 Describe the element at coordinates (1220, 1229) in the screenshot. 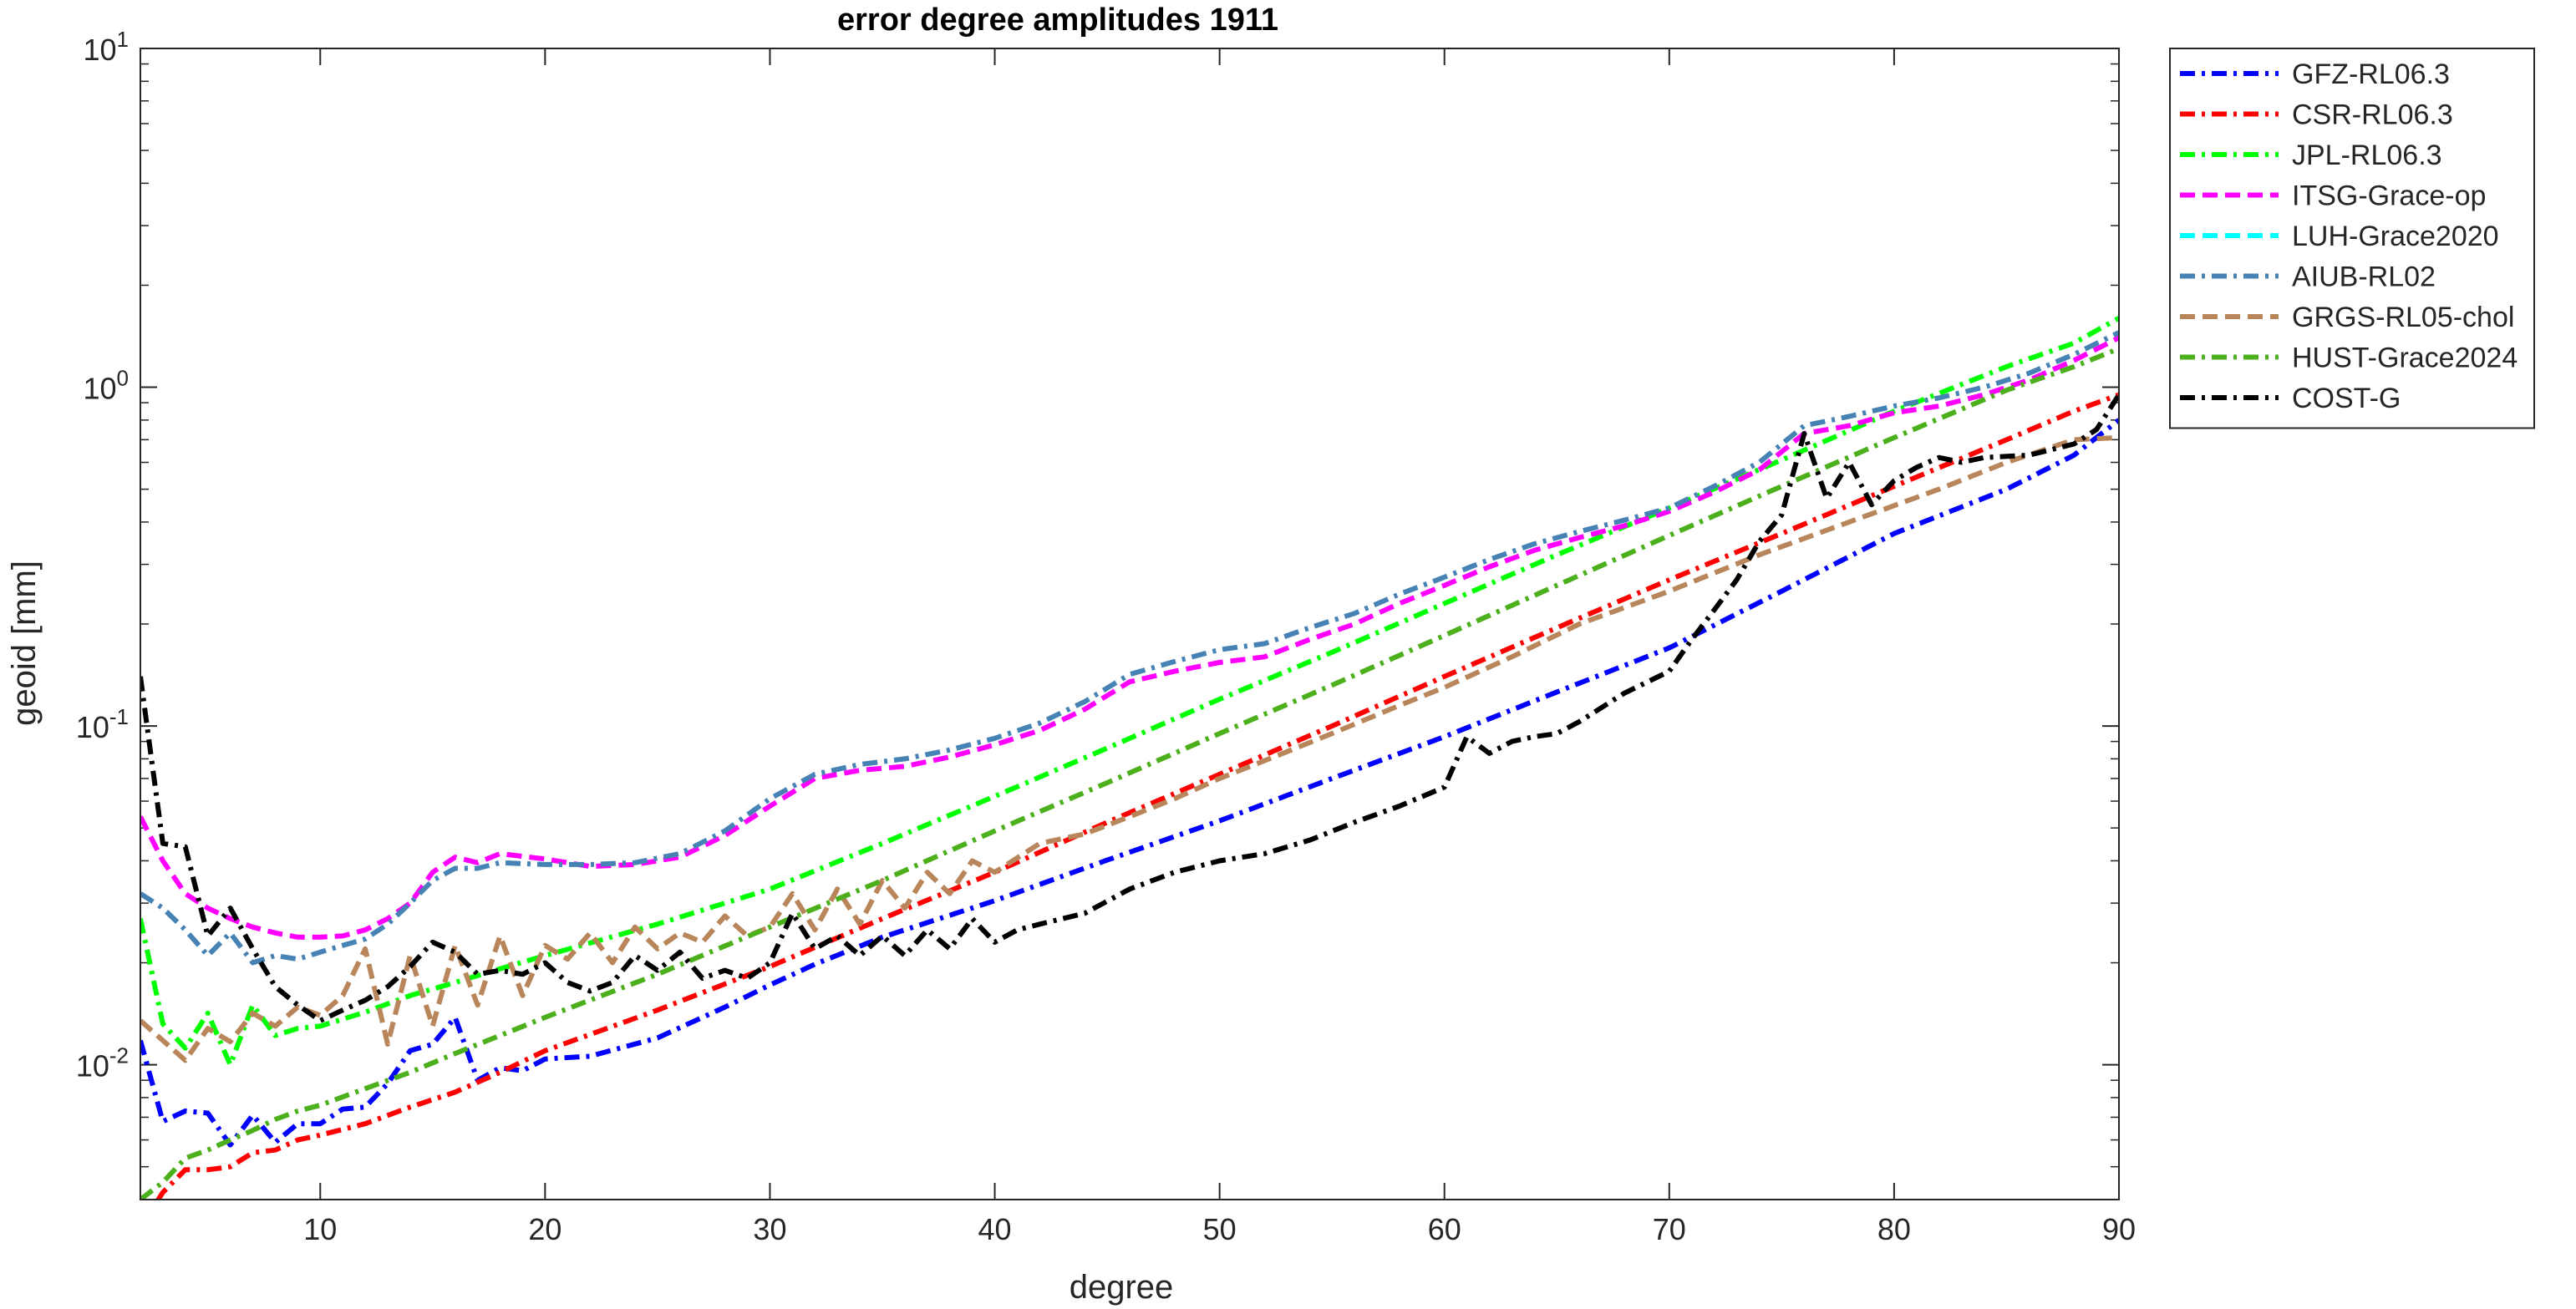

I see `x-tick-label: 50` at that location.